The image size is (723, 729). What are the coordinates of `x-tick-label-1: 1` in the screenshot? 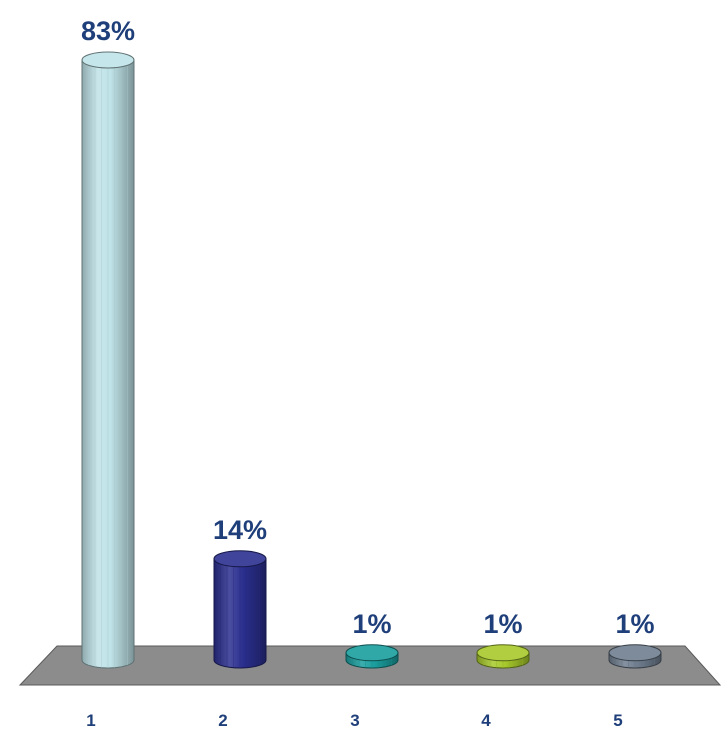 It's located at (90, 720).